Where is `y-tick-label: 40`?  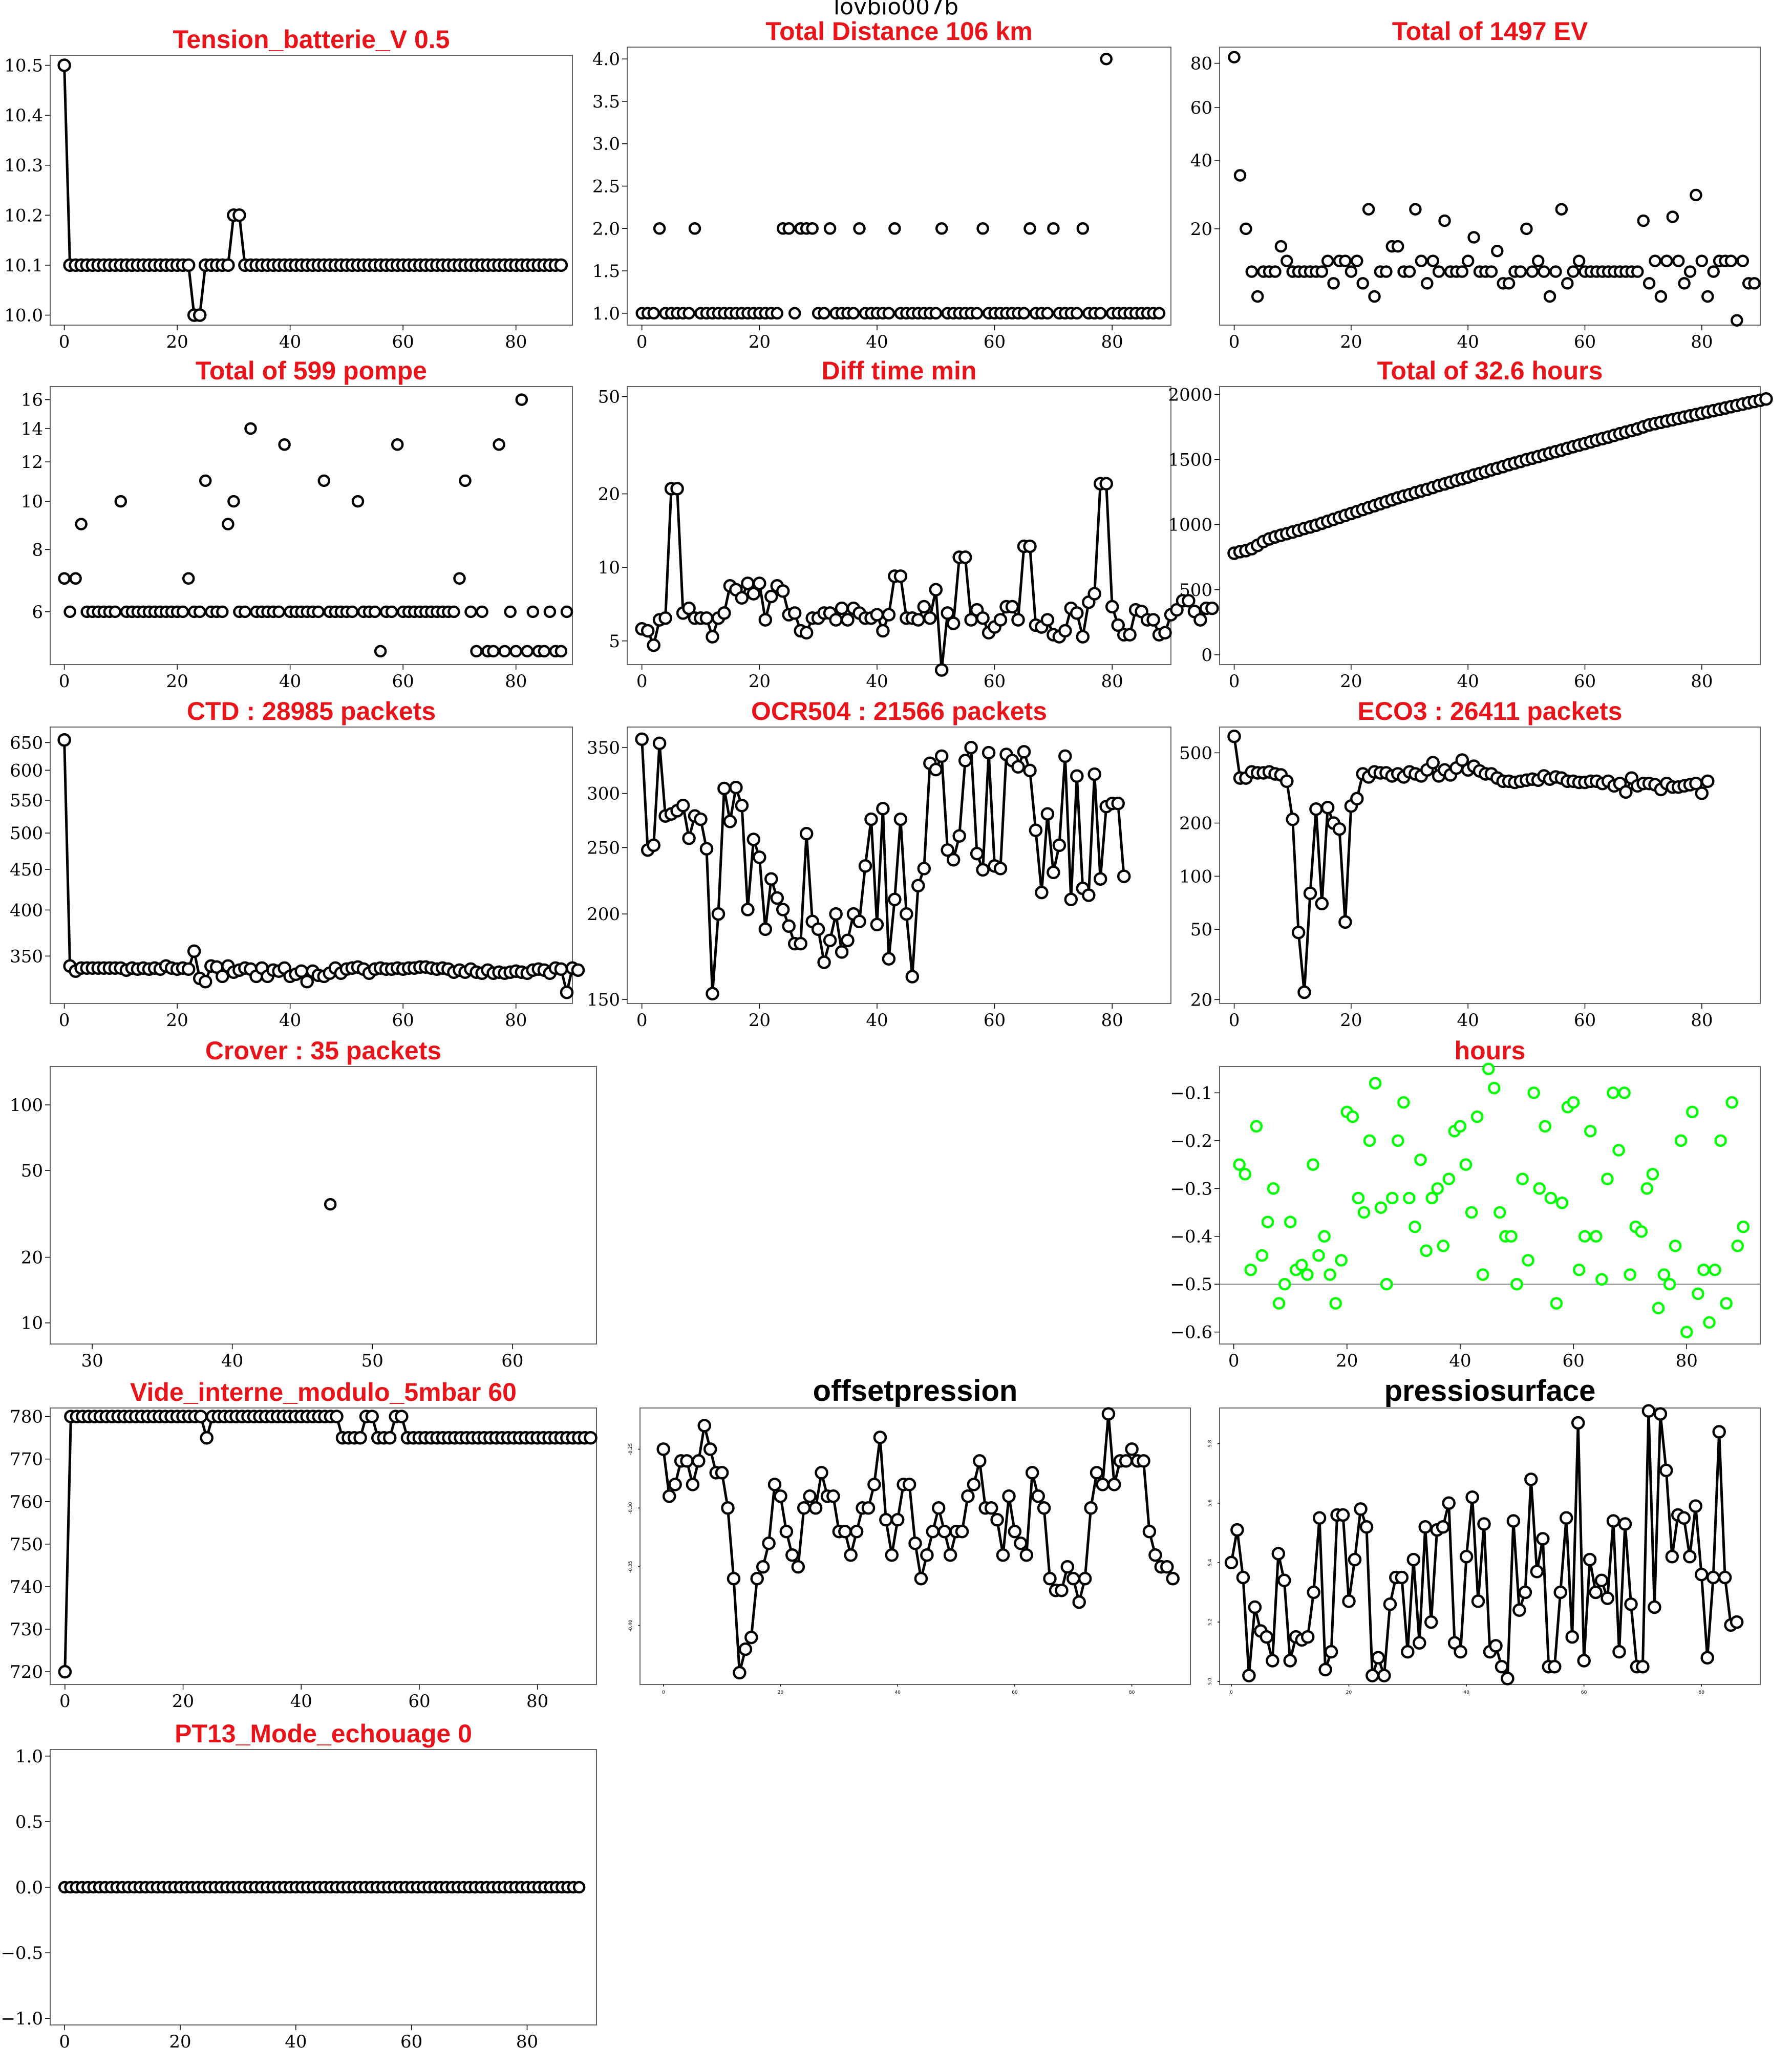 y-tick-label: 40 is located at coordinates (1201, 161).